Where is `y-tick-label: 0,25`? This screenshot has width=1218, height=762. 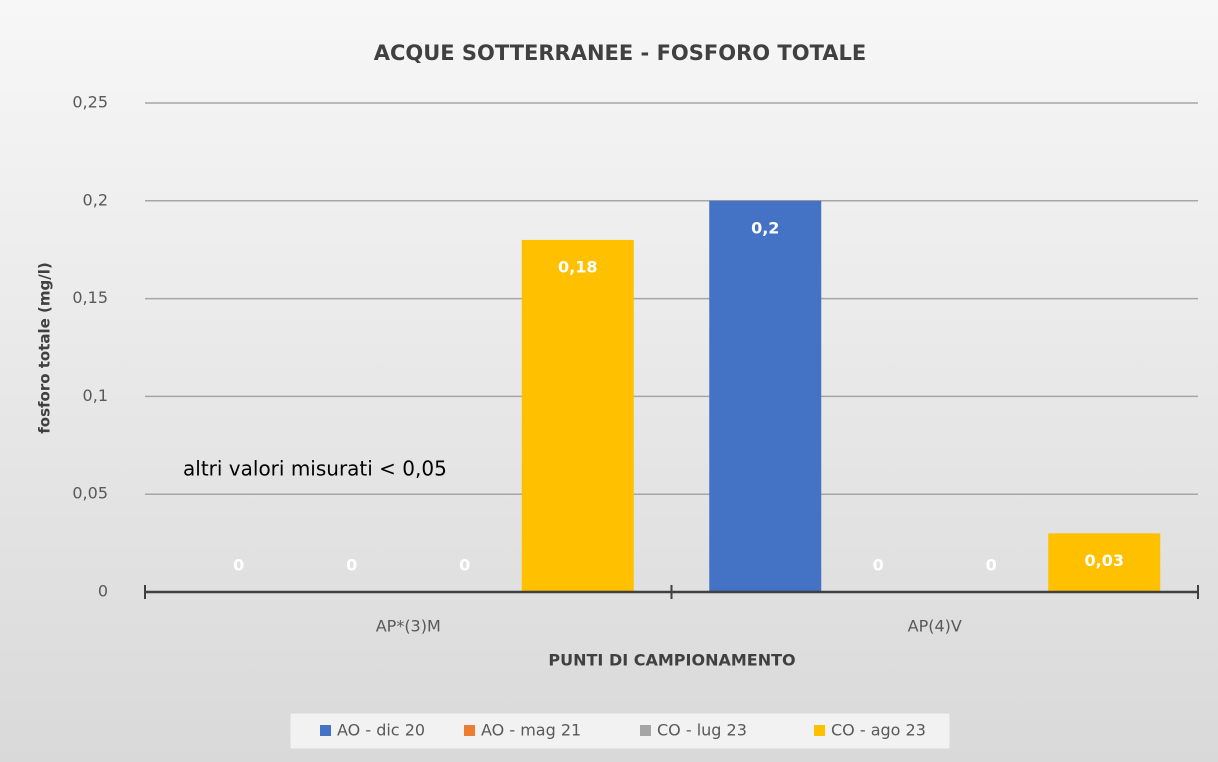
y-tick-label: 0,25 is located at coordinates (90, 102).